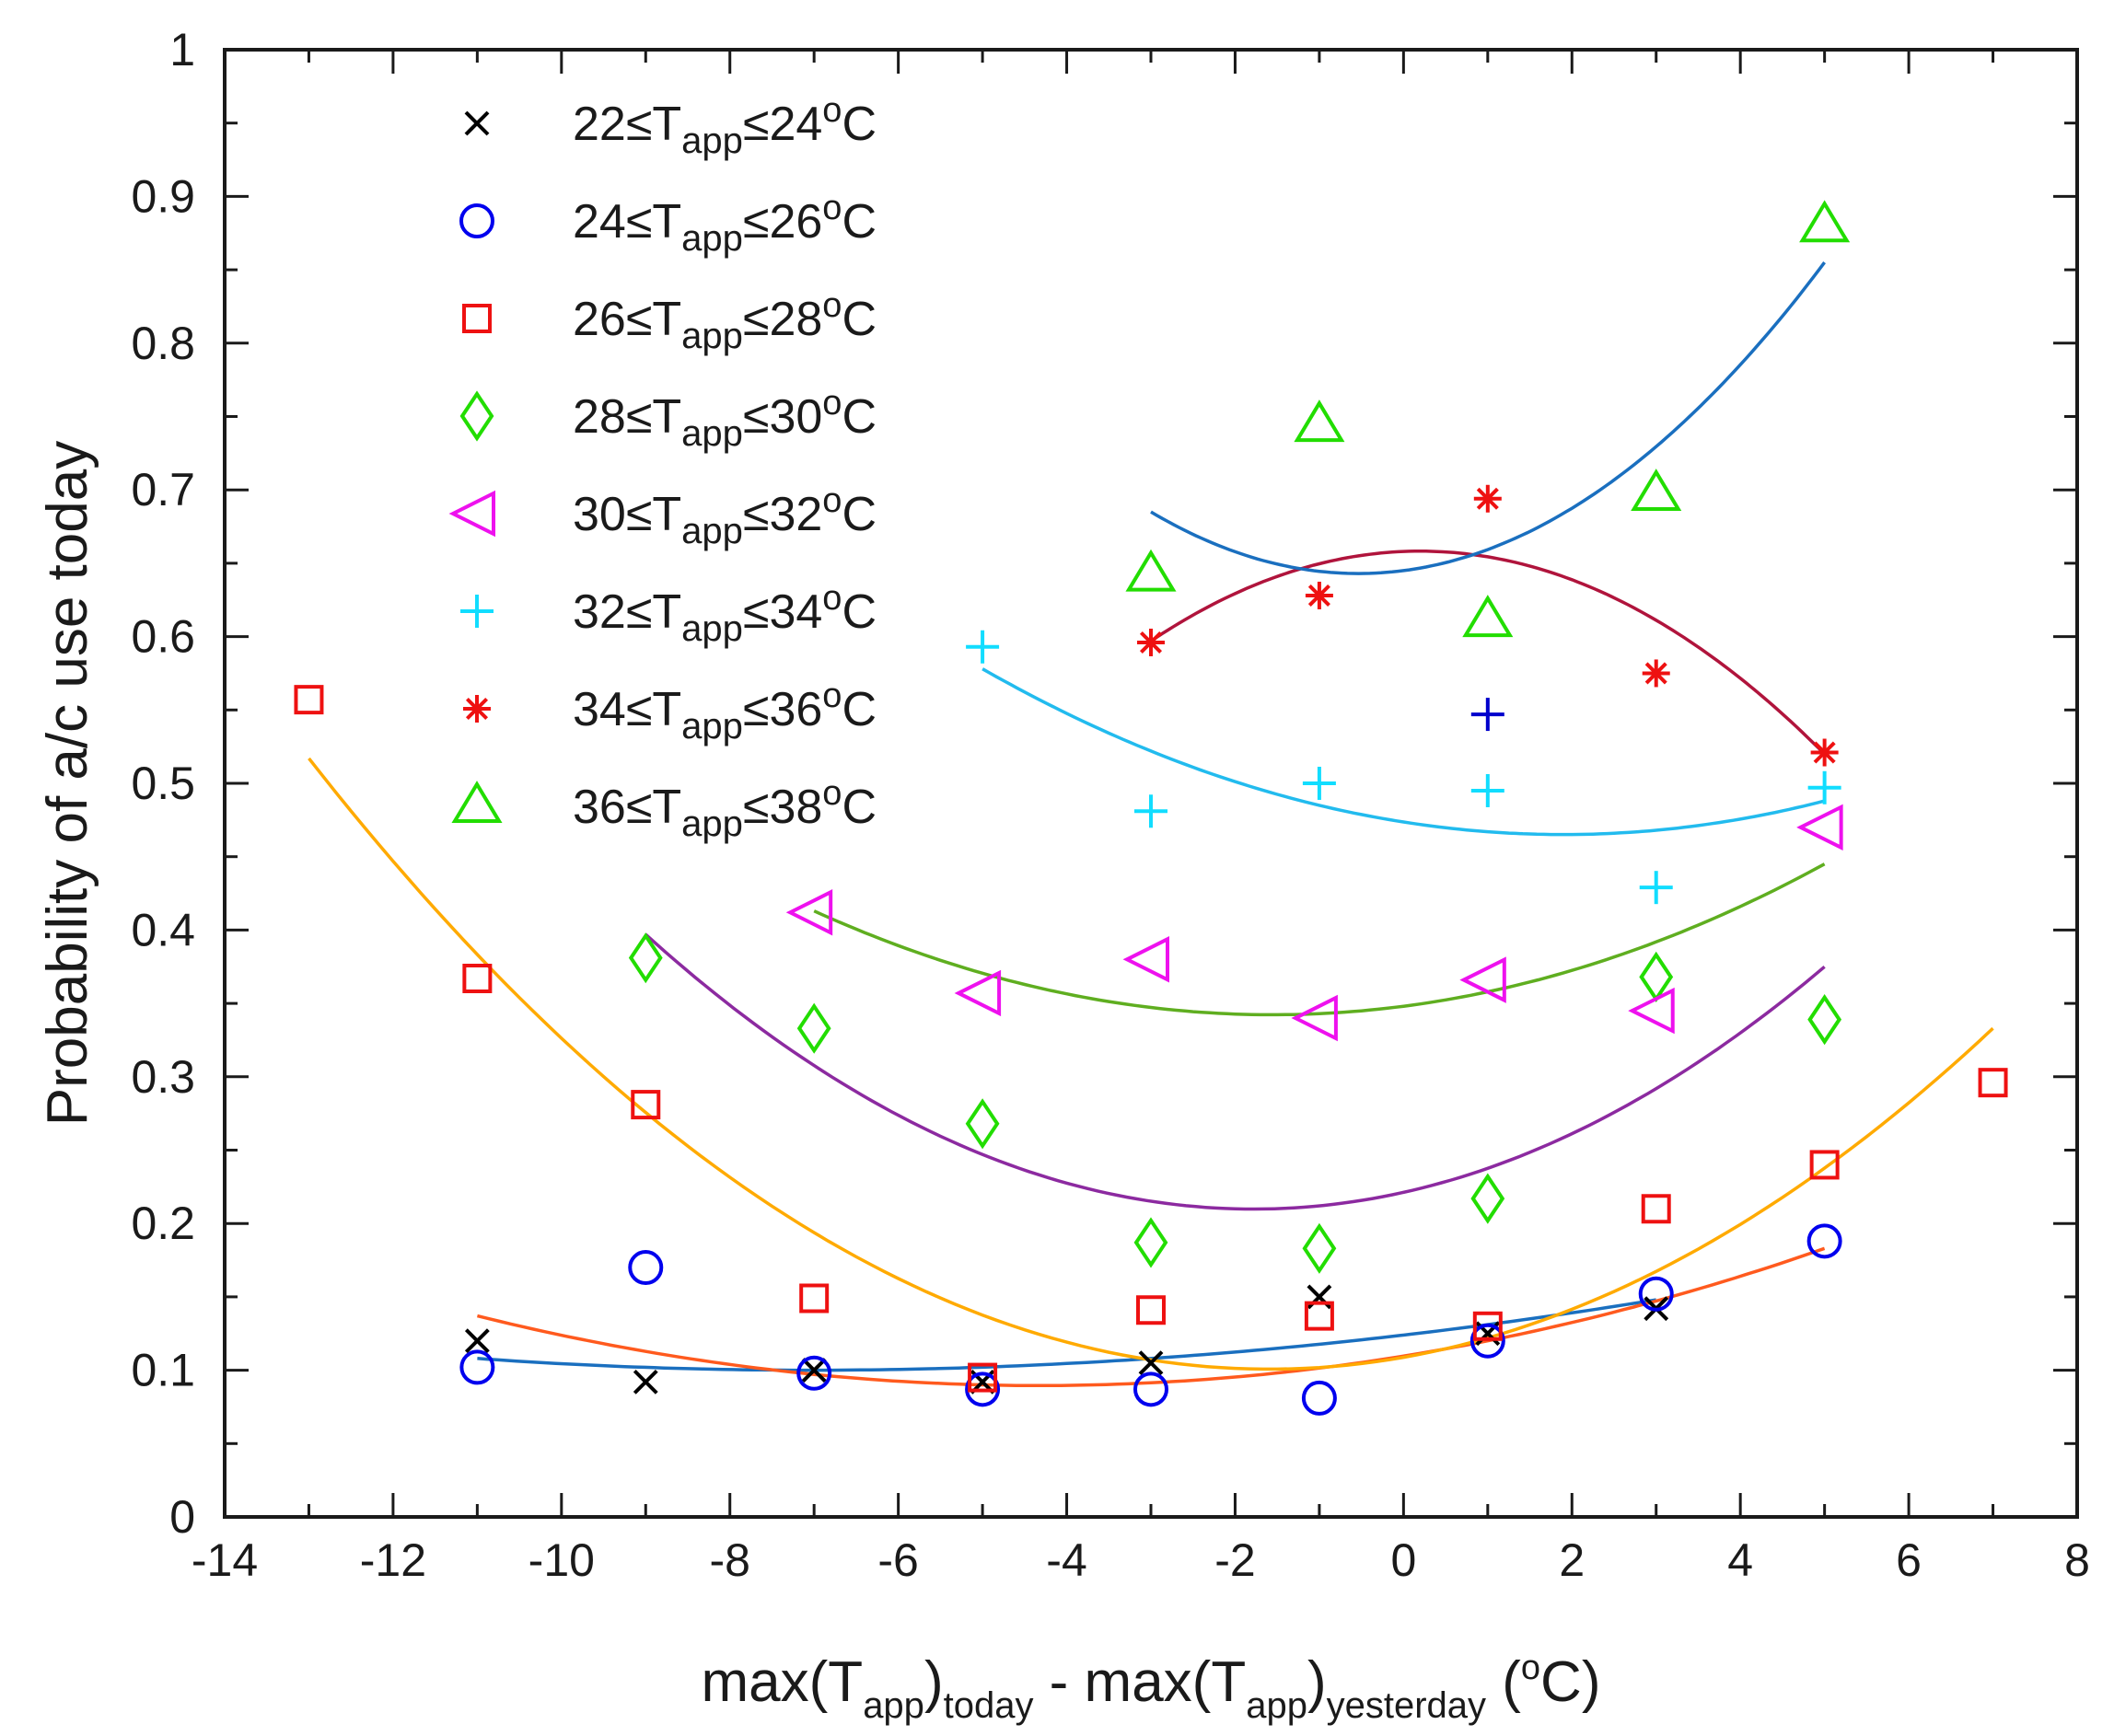 The width and height of the screenshot is (2114, 1736). I want to click on x-tick-label: 0, so click(1403, 1560).